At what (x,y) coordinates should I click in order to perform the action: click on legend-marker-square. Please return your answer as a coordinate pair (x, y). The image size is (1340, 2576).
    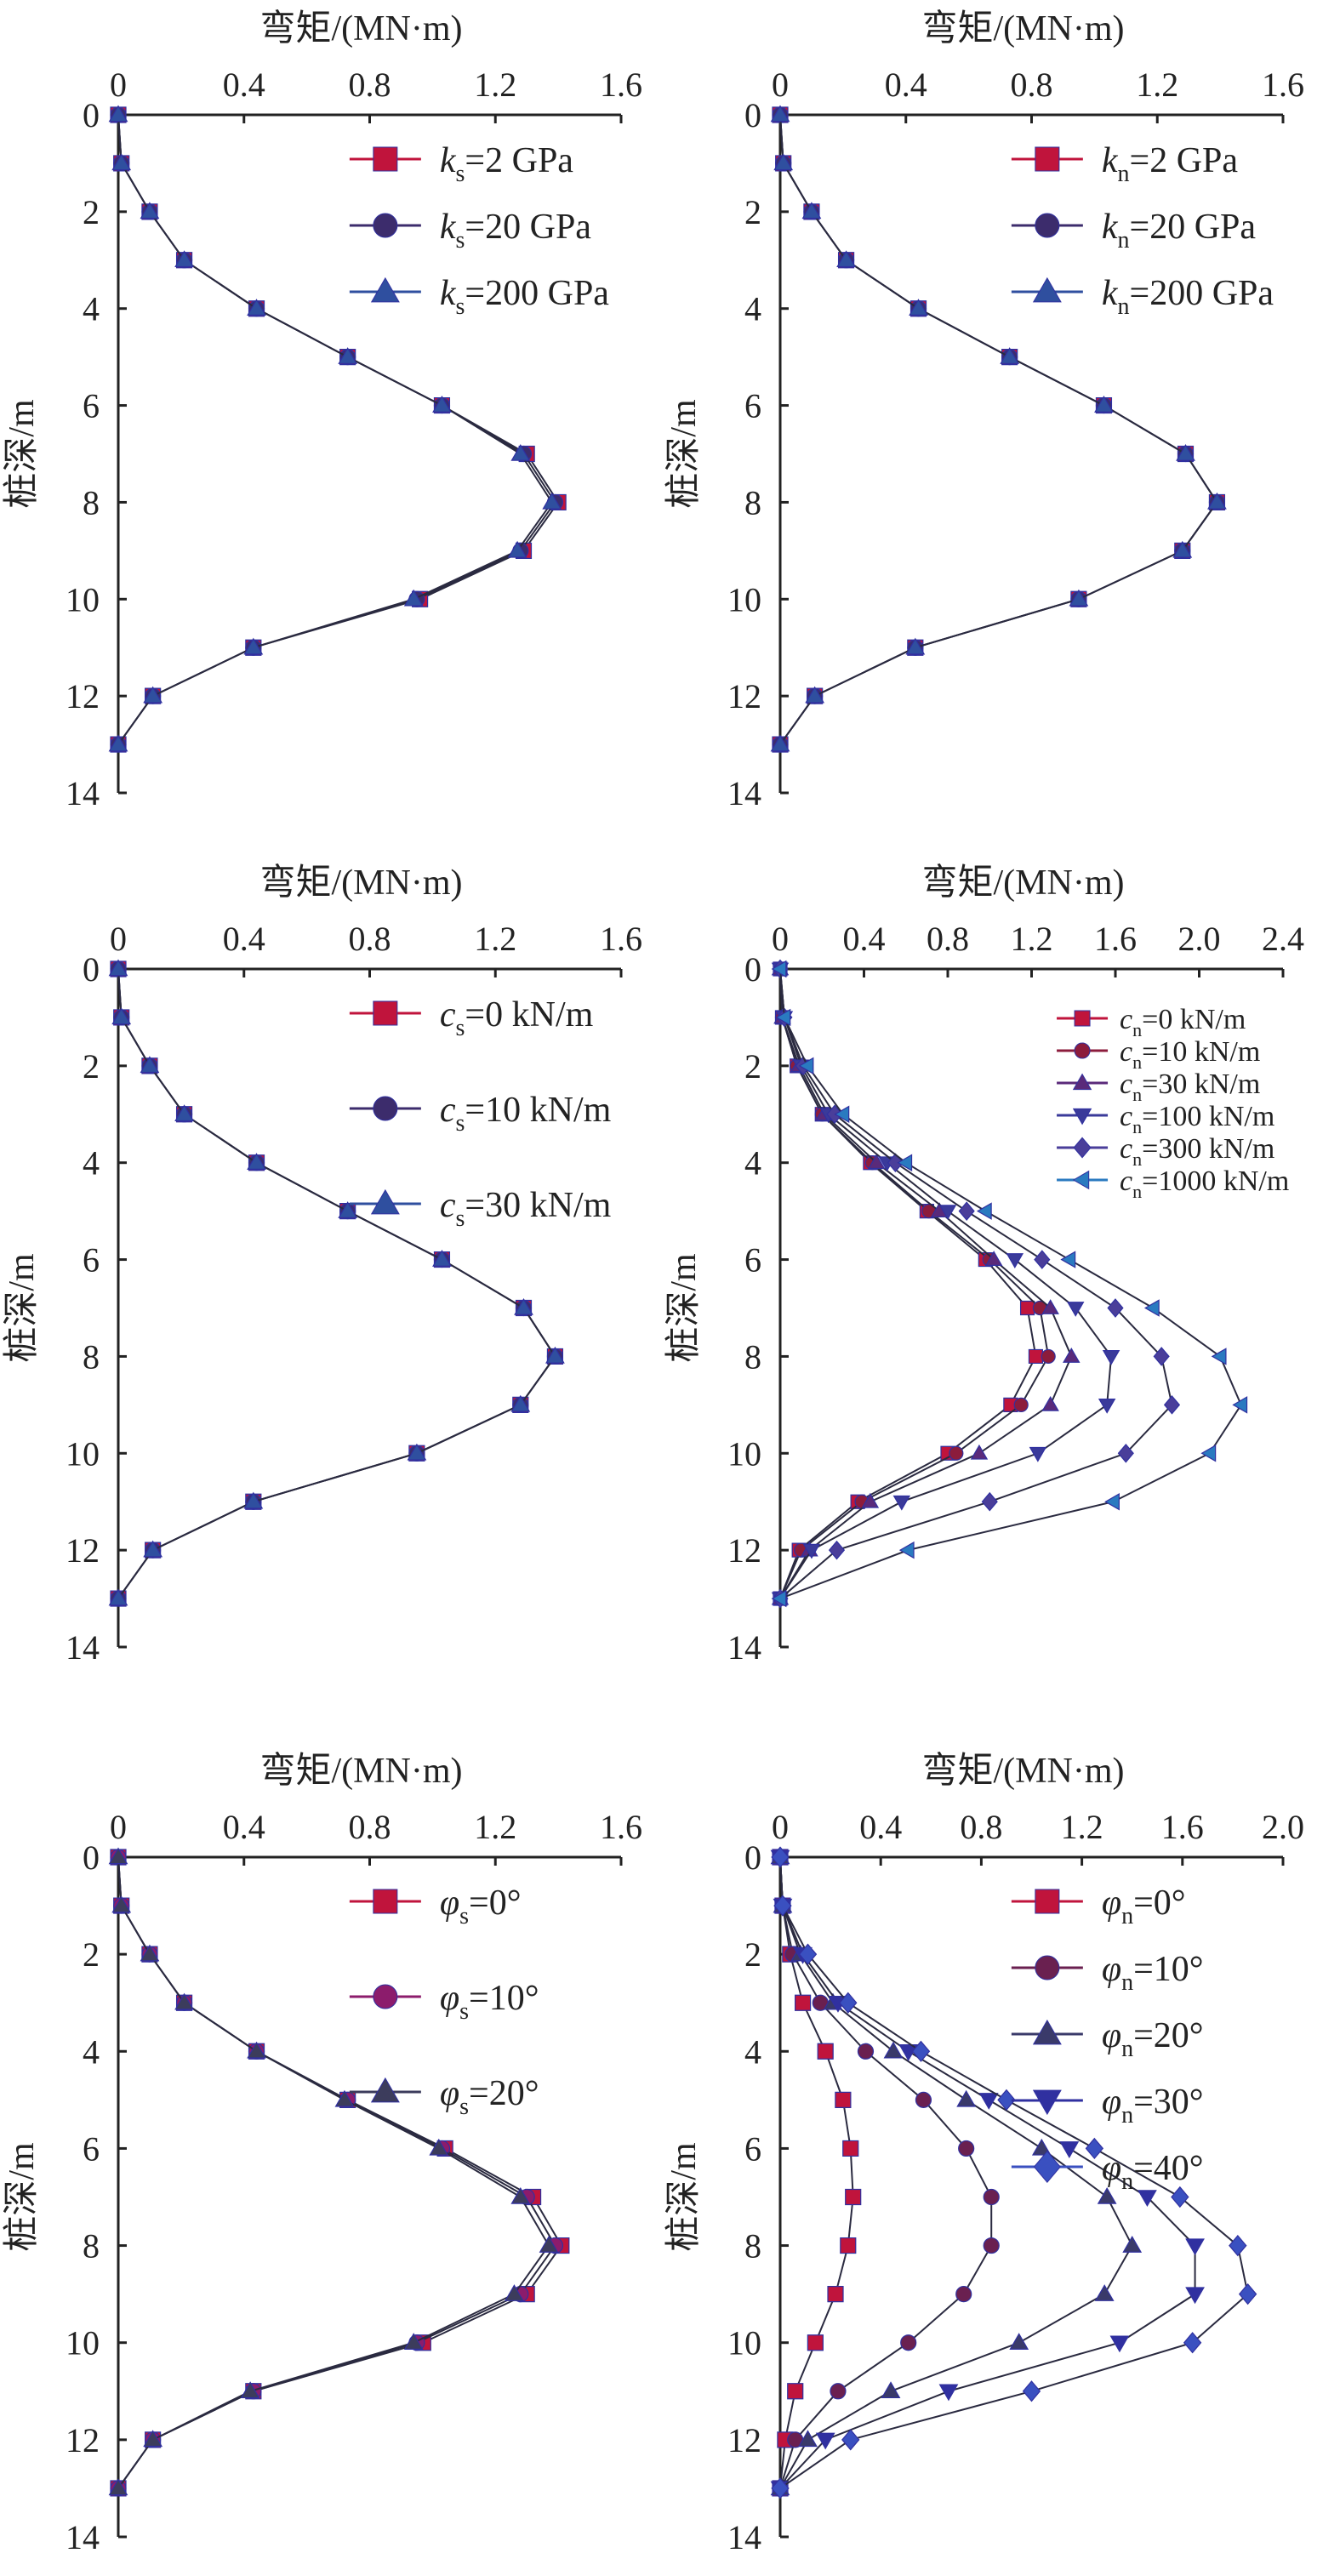
    Looking at the image, I should click on (1082, 1019).